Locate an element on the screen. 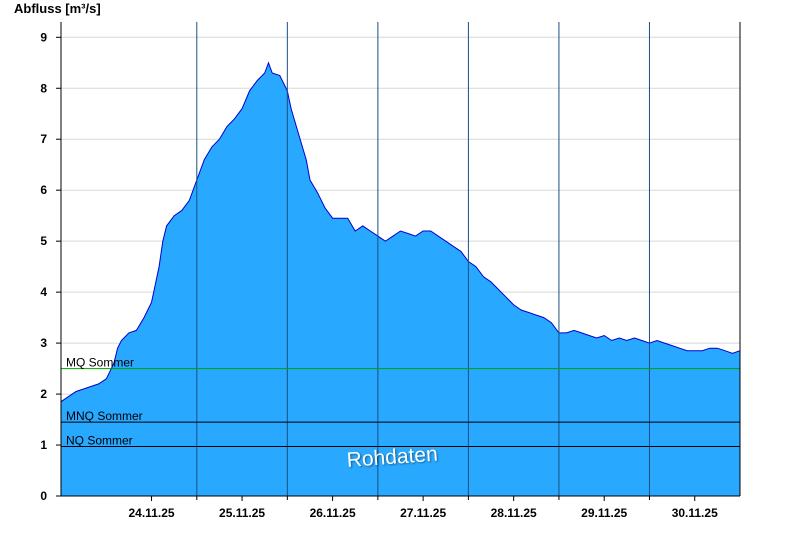  x-tick-label-3: 26.11.25 is located at coordinates (333, 513).